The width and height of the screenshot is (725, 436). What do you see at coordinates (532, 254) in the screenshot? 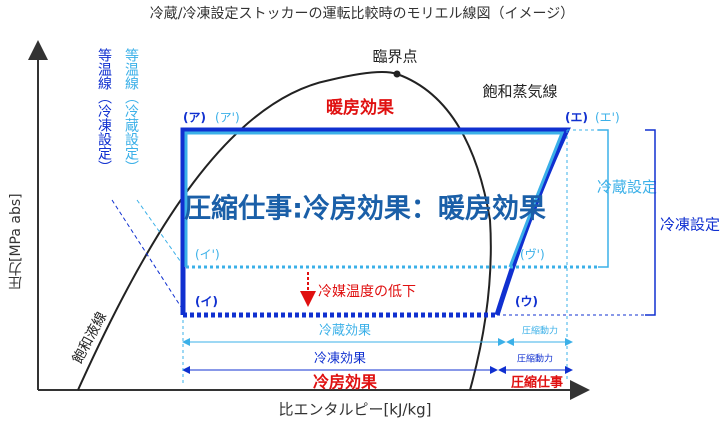
I see `point-label: (ヴ')` at bounding box center [532, 254].